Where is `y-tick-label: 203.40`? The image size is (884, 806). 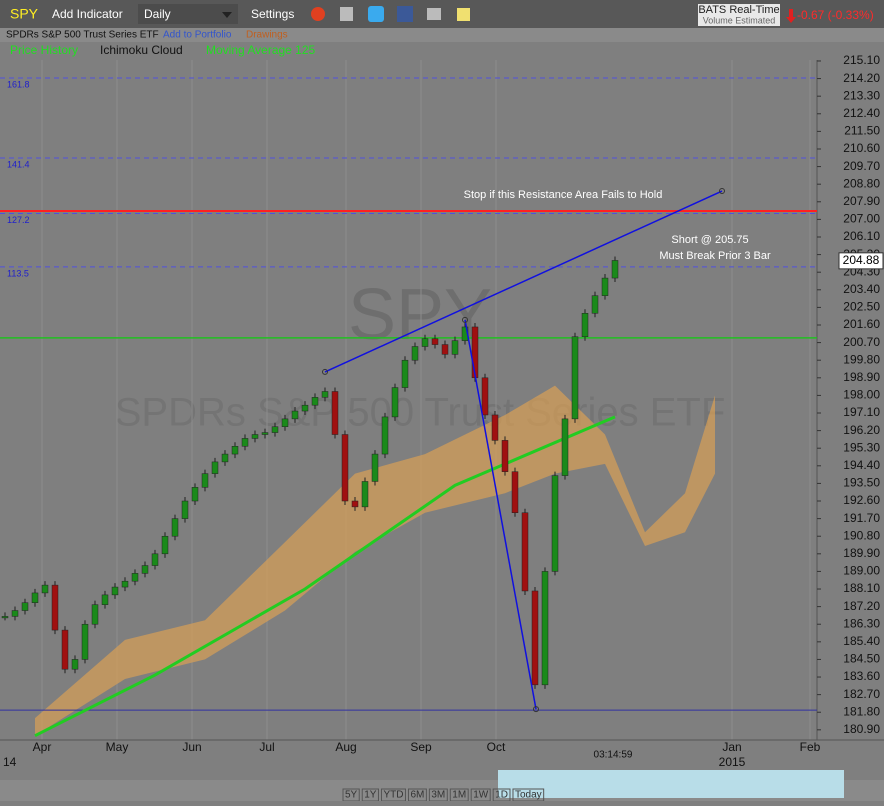
y-tick-label: 203.40 is located at coordinates (861, 289).